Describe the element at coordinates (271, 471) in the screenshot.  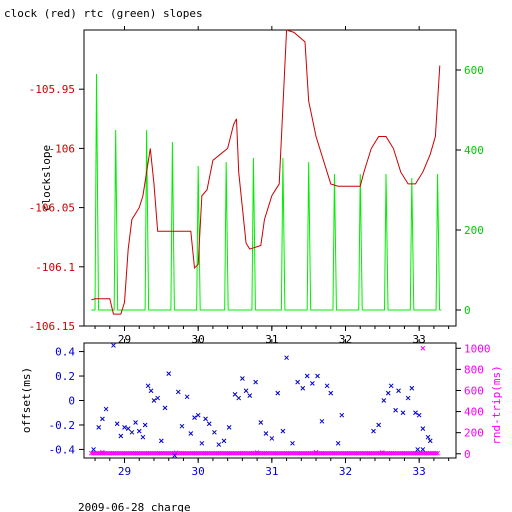
I see `bottom-x-tick-label: 31` at that location.